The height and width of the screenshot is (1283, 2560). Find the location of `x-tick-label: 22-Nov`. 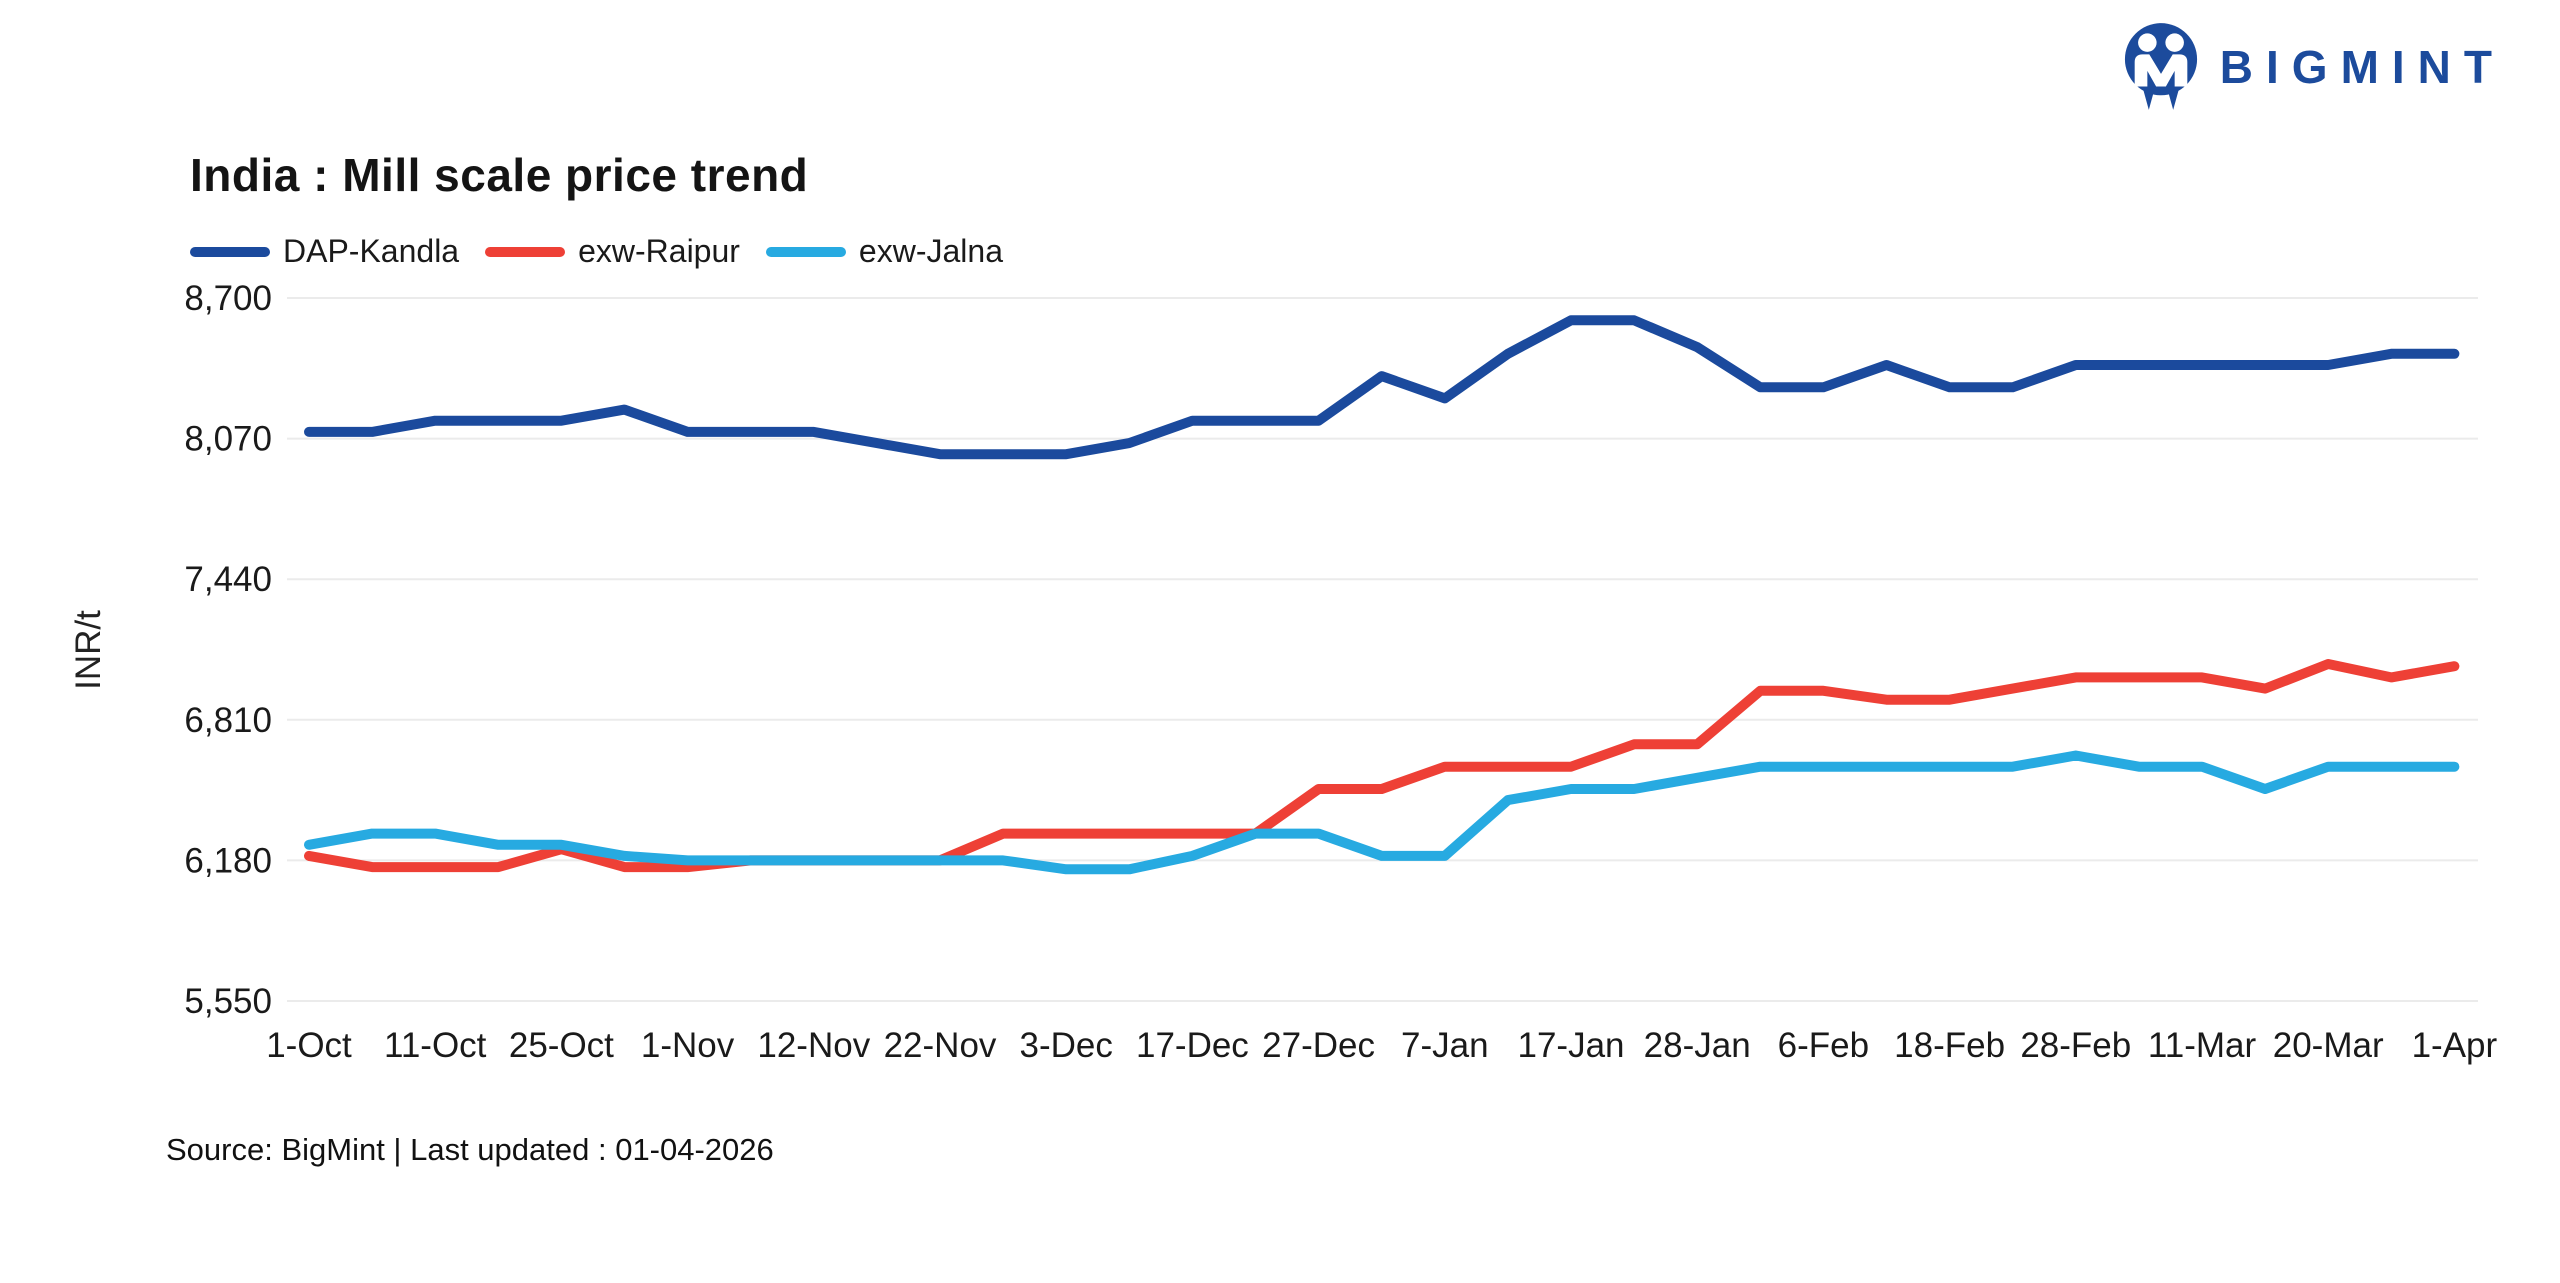

x-tick-label: 22-Nov is located at coordinates (940, 1045).